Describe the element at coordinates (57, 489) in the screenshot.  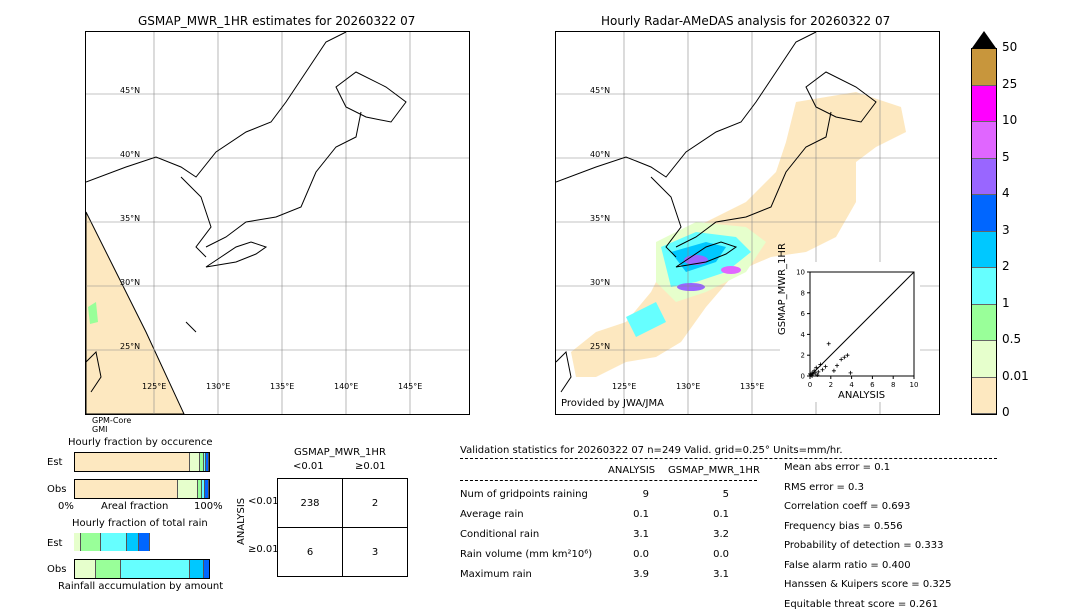
I see `occurrence-obs-label: Obs` at that location.